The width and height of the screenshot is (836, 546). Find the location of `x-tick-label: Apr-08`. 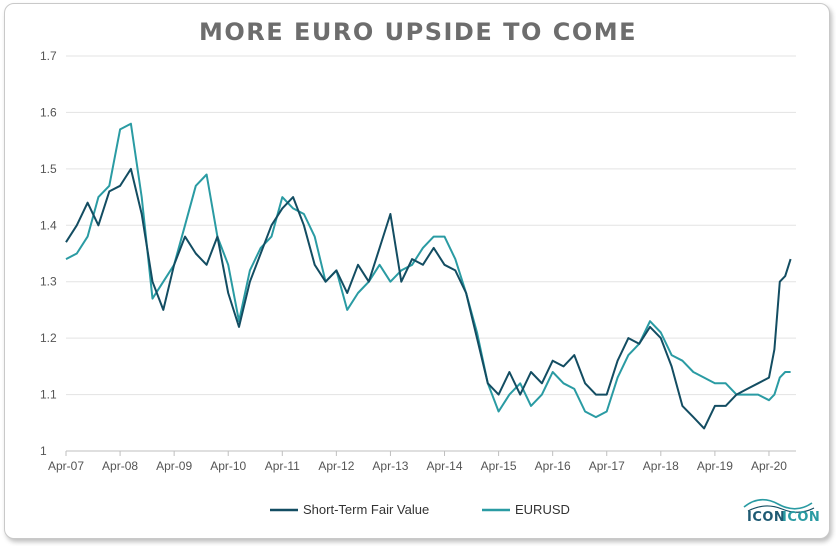

x-tick-label: Apr-08 is located at coordinates (120, 466).